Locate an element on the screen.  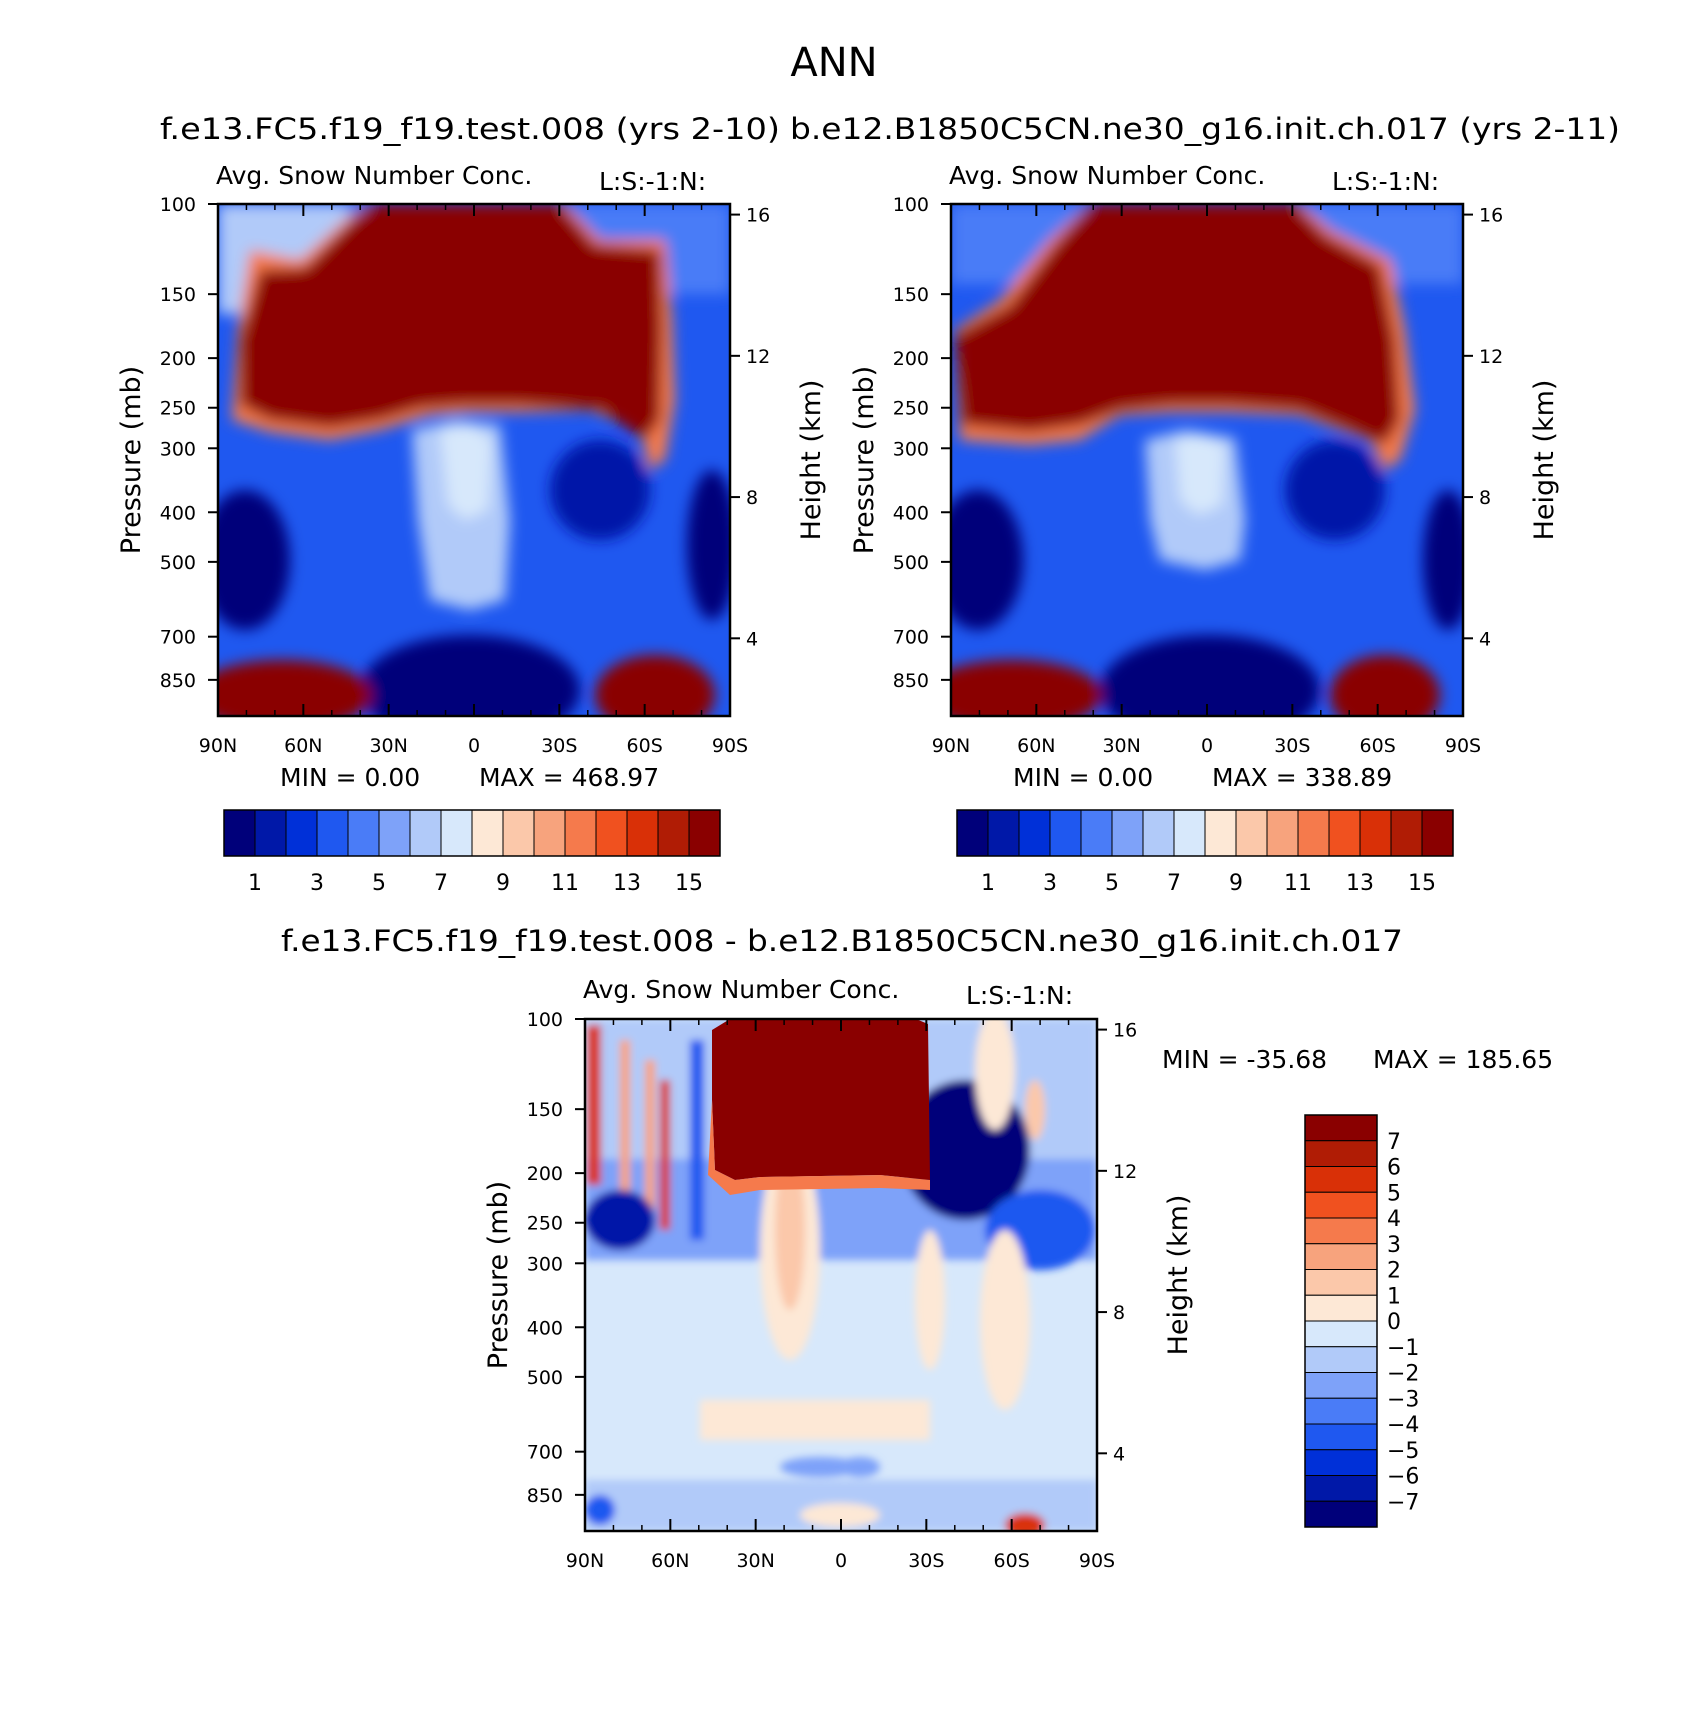
y-axis-title: Pressure (mb) is located at coordinates (864, 460).